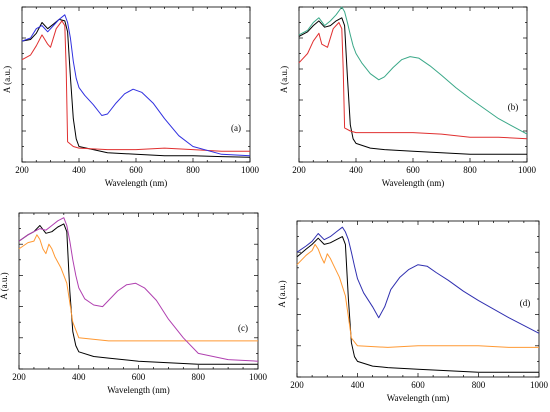 The width and height of the screenshot is (550, 412). I want to click on x-tick-label-c: 1000, so click(258, 377).